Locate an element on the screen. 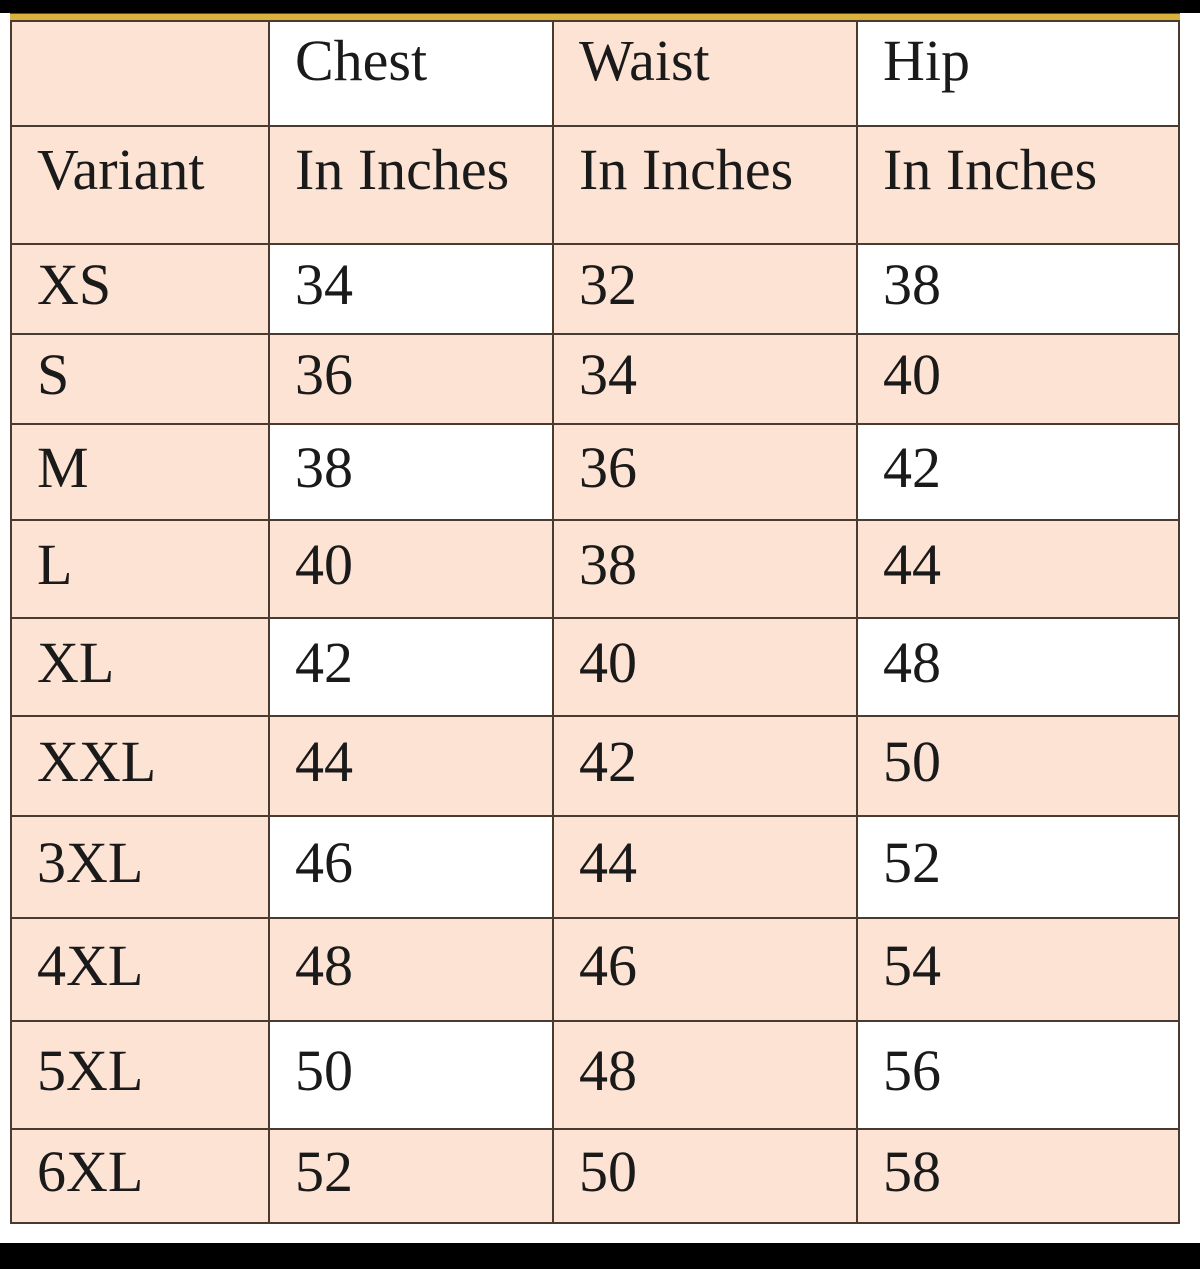 This screenshot has width=1200, height=1269. header-row: Chest Waist Hip is located at coordinates (595, 73).